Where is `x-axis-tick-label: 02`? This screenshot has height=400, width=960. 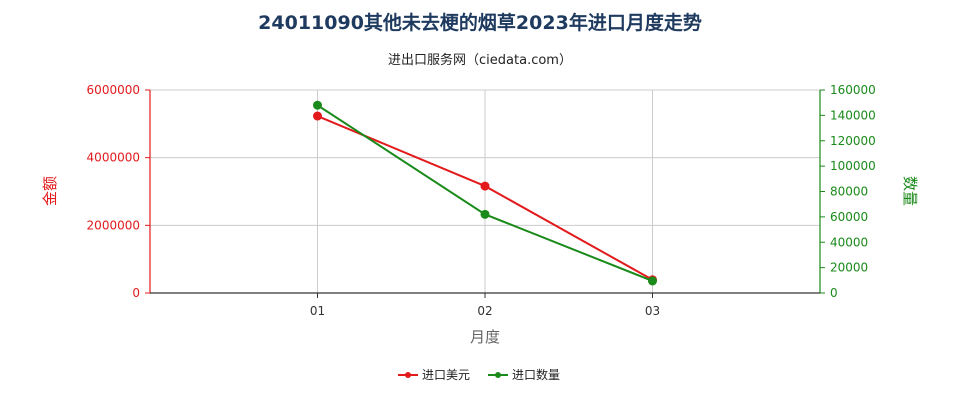 x-axis-tick-label: 02 is located at coordinates (484, 311).